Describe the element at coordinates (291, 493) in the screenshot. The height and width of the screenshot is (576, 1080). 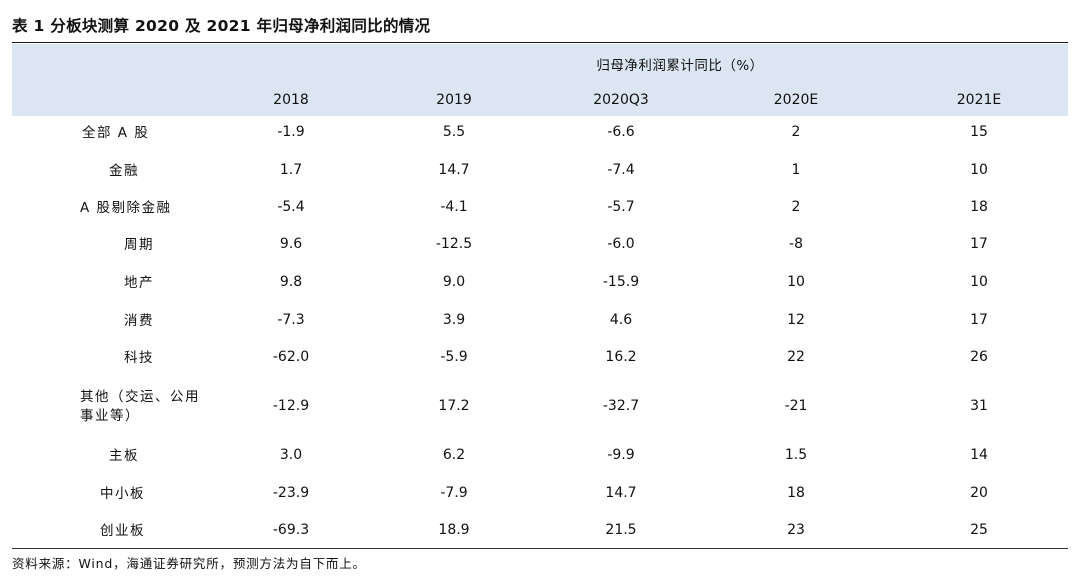
I see `cell-2018: -23.9` at that location.